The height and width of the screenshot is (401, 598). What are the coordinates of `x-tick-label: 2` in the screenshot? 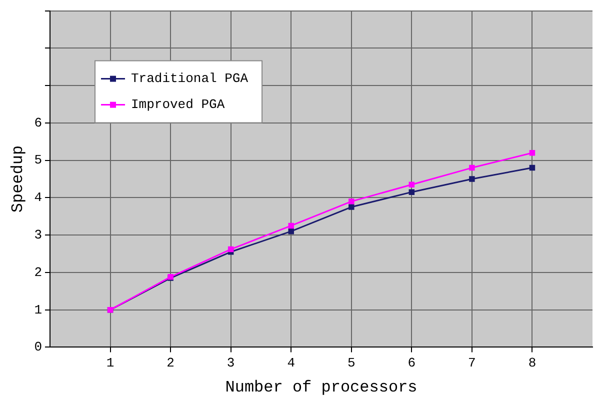 It's located at (170, 362).